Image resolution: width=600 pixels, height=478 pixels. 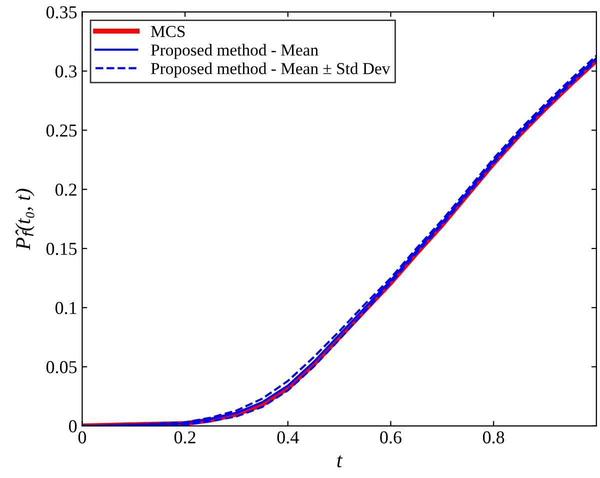 What do you see at coordinates (82, 437) in the screenshot?
I see `x-tick-label: 0` at bounding box center [82, 437].